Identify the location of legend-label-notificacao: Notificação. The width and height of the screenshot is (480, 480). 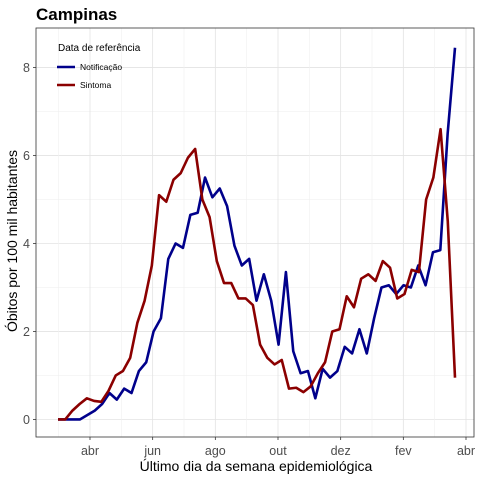
(101, 67).